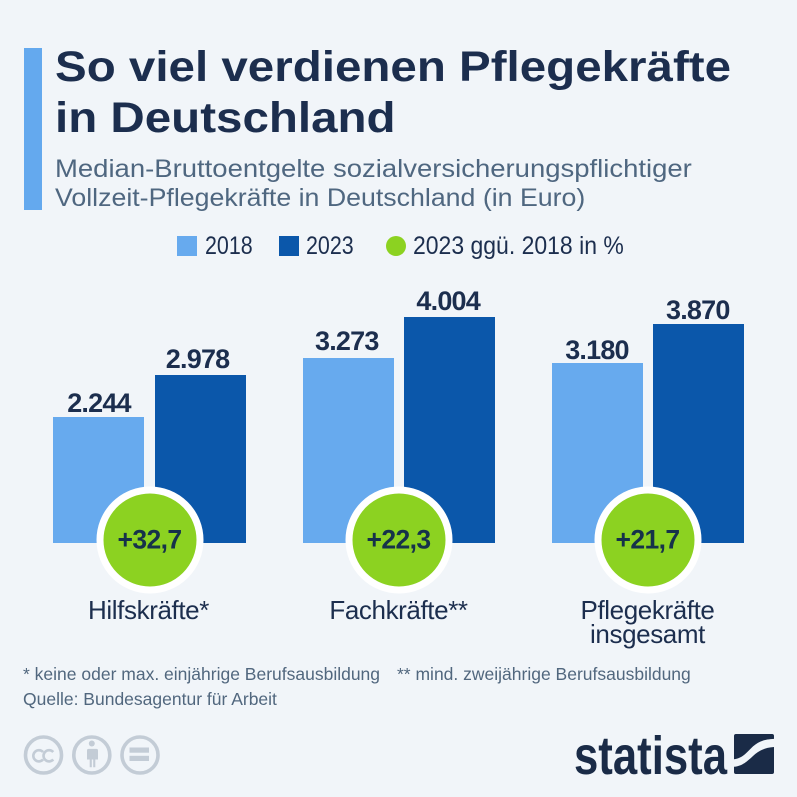 The width and height of the screenshot is (797, 797). I want to click on svg-text: statista, so click(651, 753).